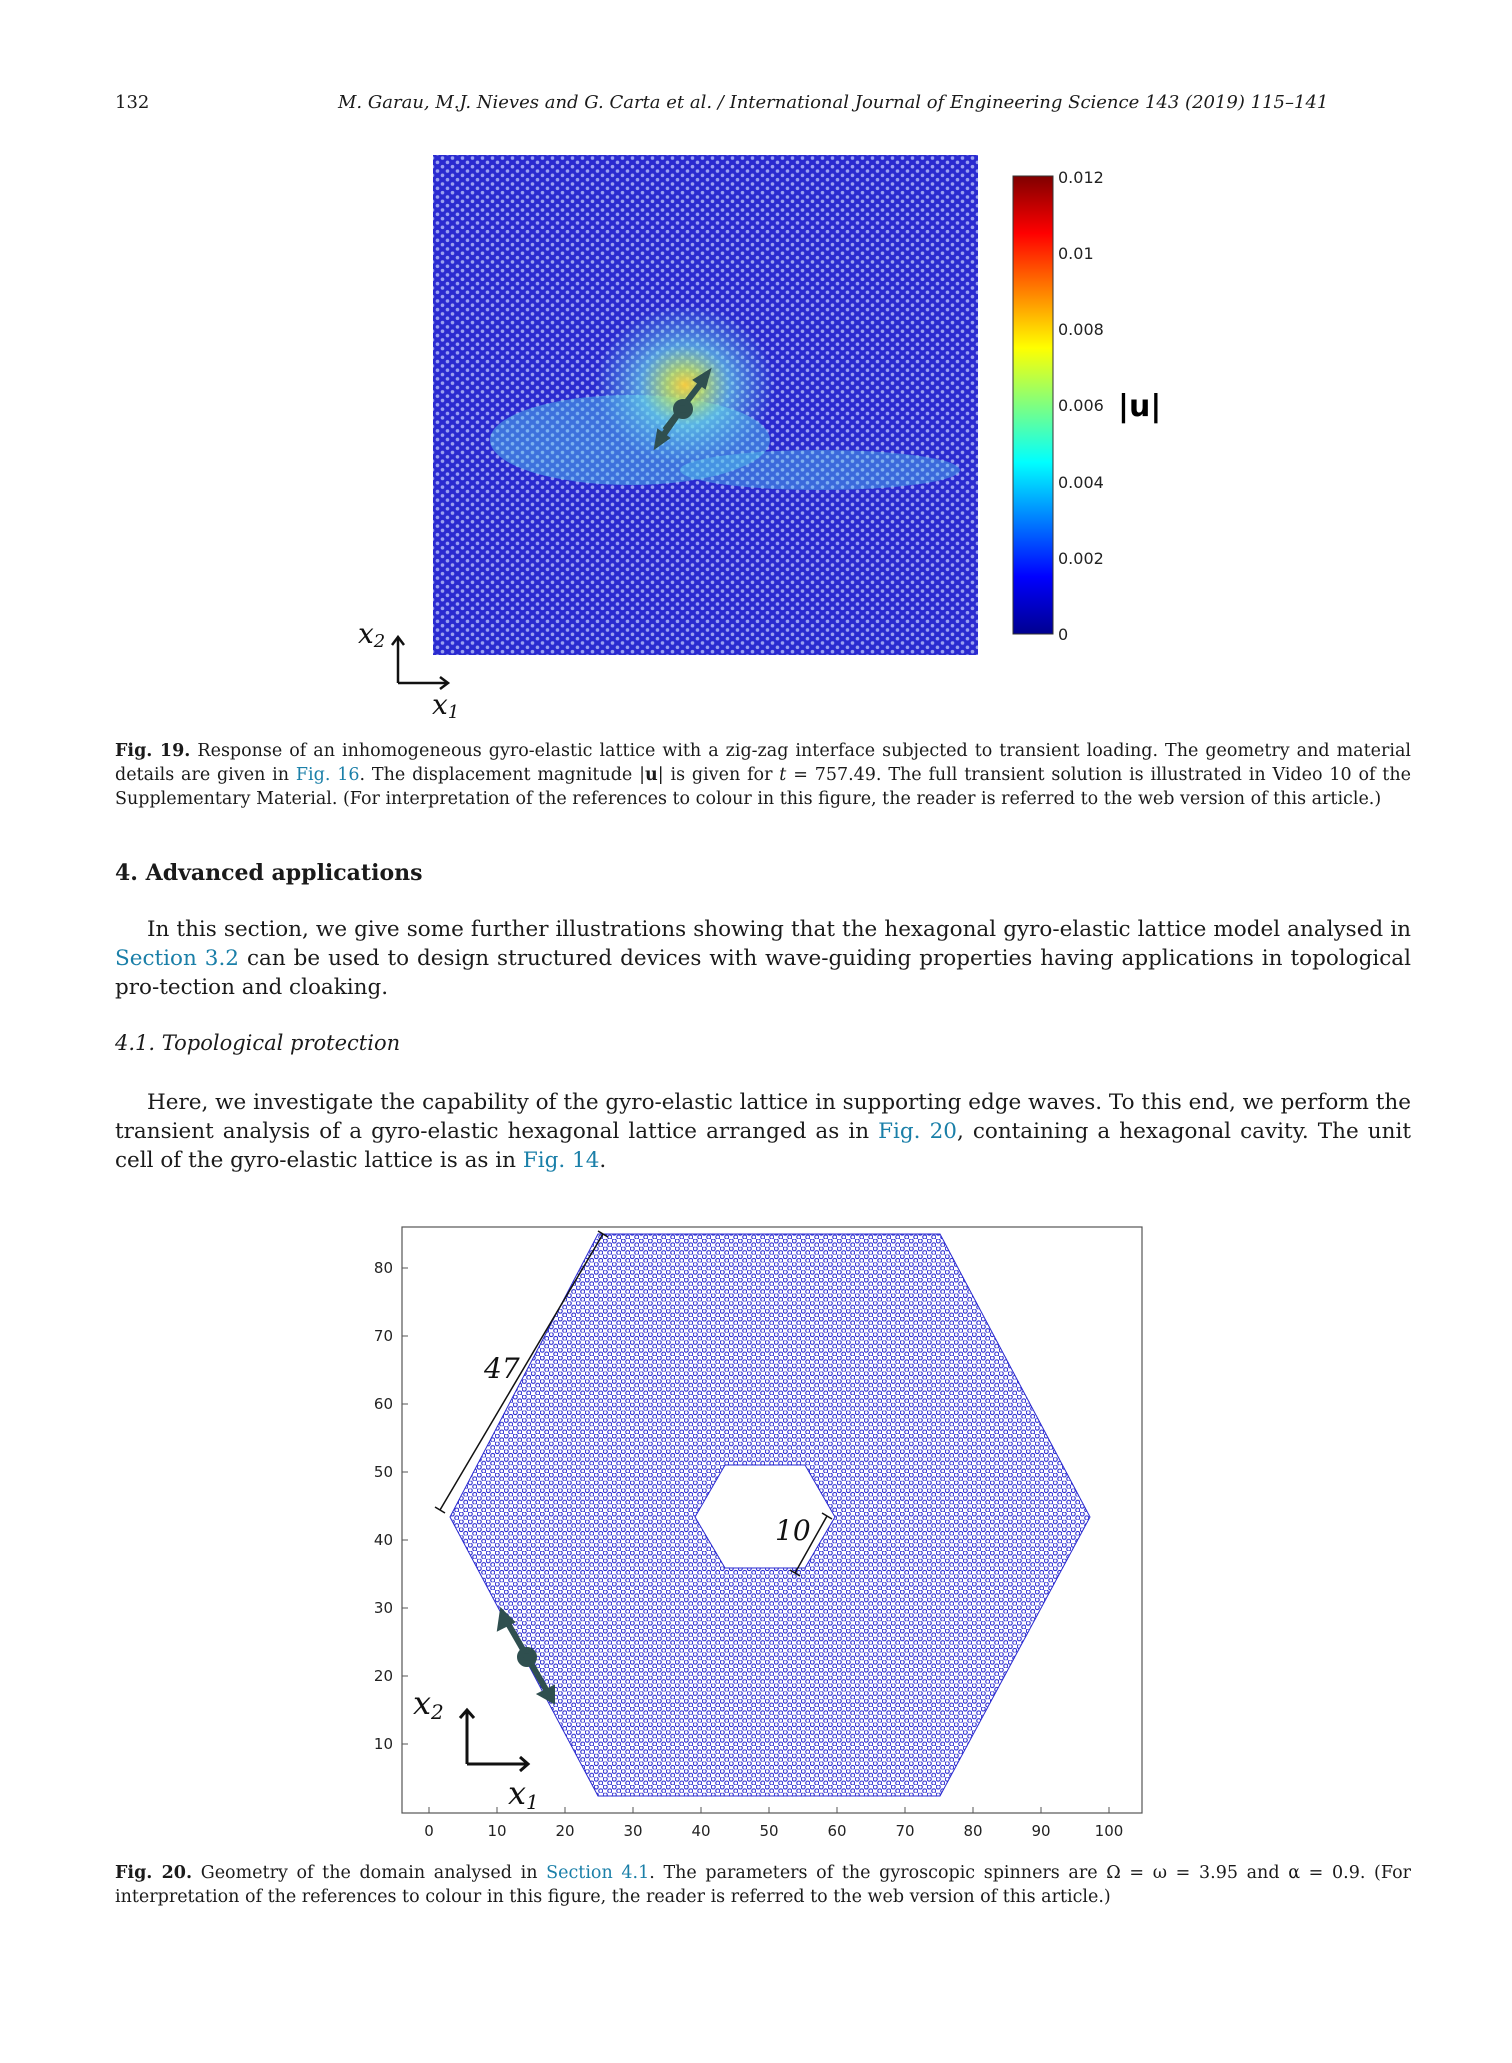  I want to click on x-tick-marks, so click(769, 1810).